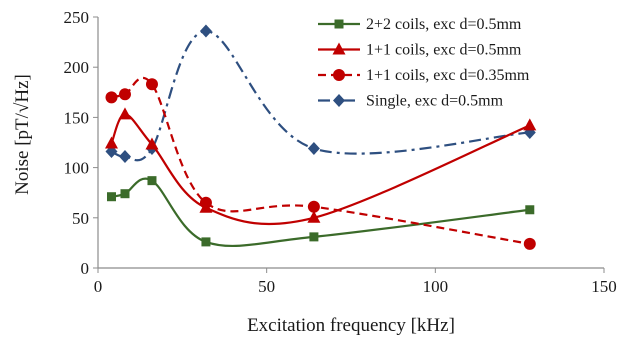 Image resolution: width=627 pixels, height=342 pixels. What do you see at coordinates (77, 117) in the screenshot?
I see `y-tick-label: 150` at bounding box center [77, 117].